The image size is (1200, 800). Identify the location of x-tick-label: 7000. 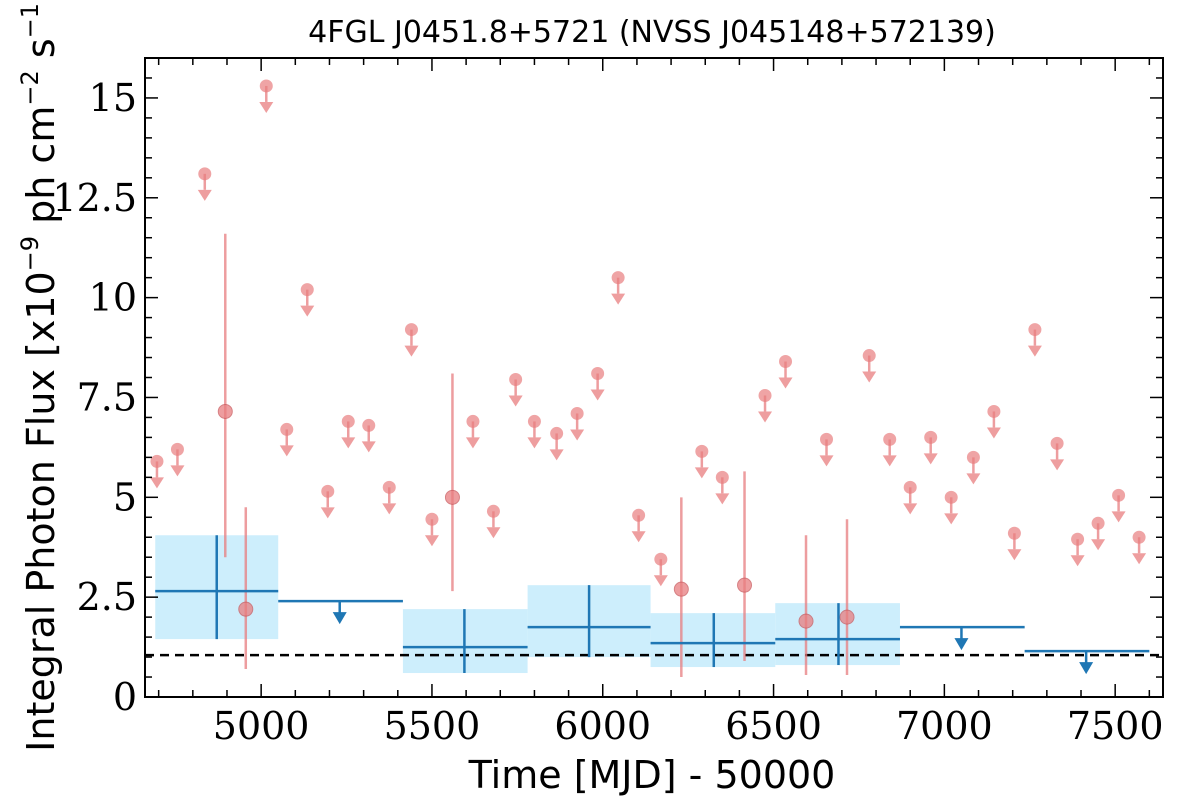
(944, 726).